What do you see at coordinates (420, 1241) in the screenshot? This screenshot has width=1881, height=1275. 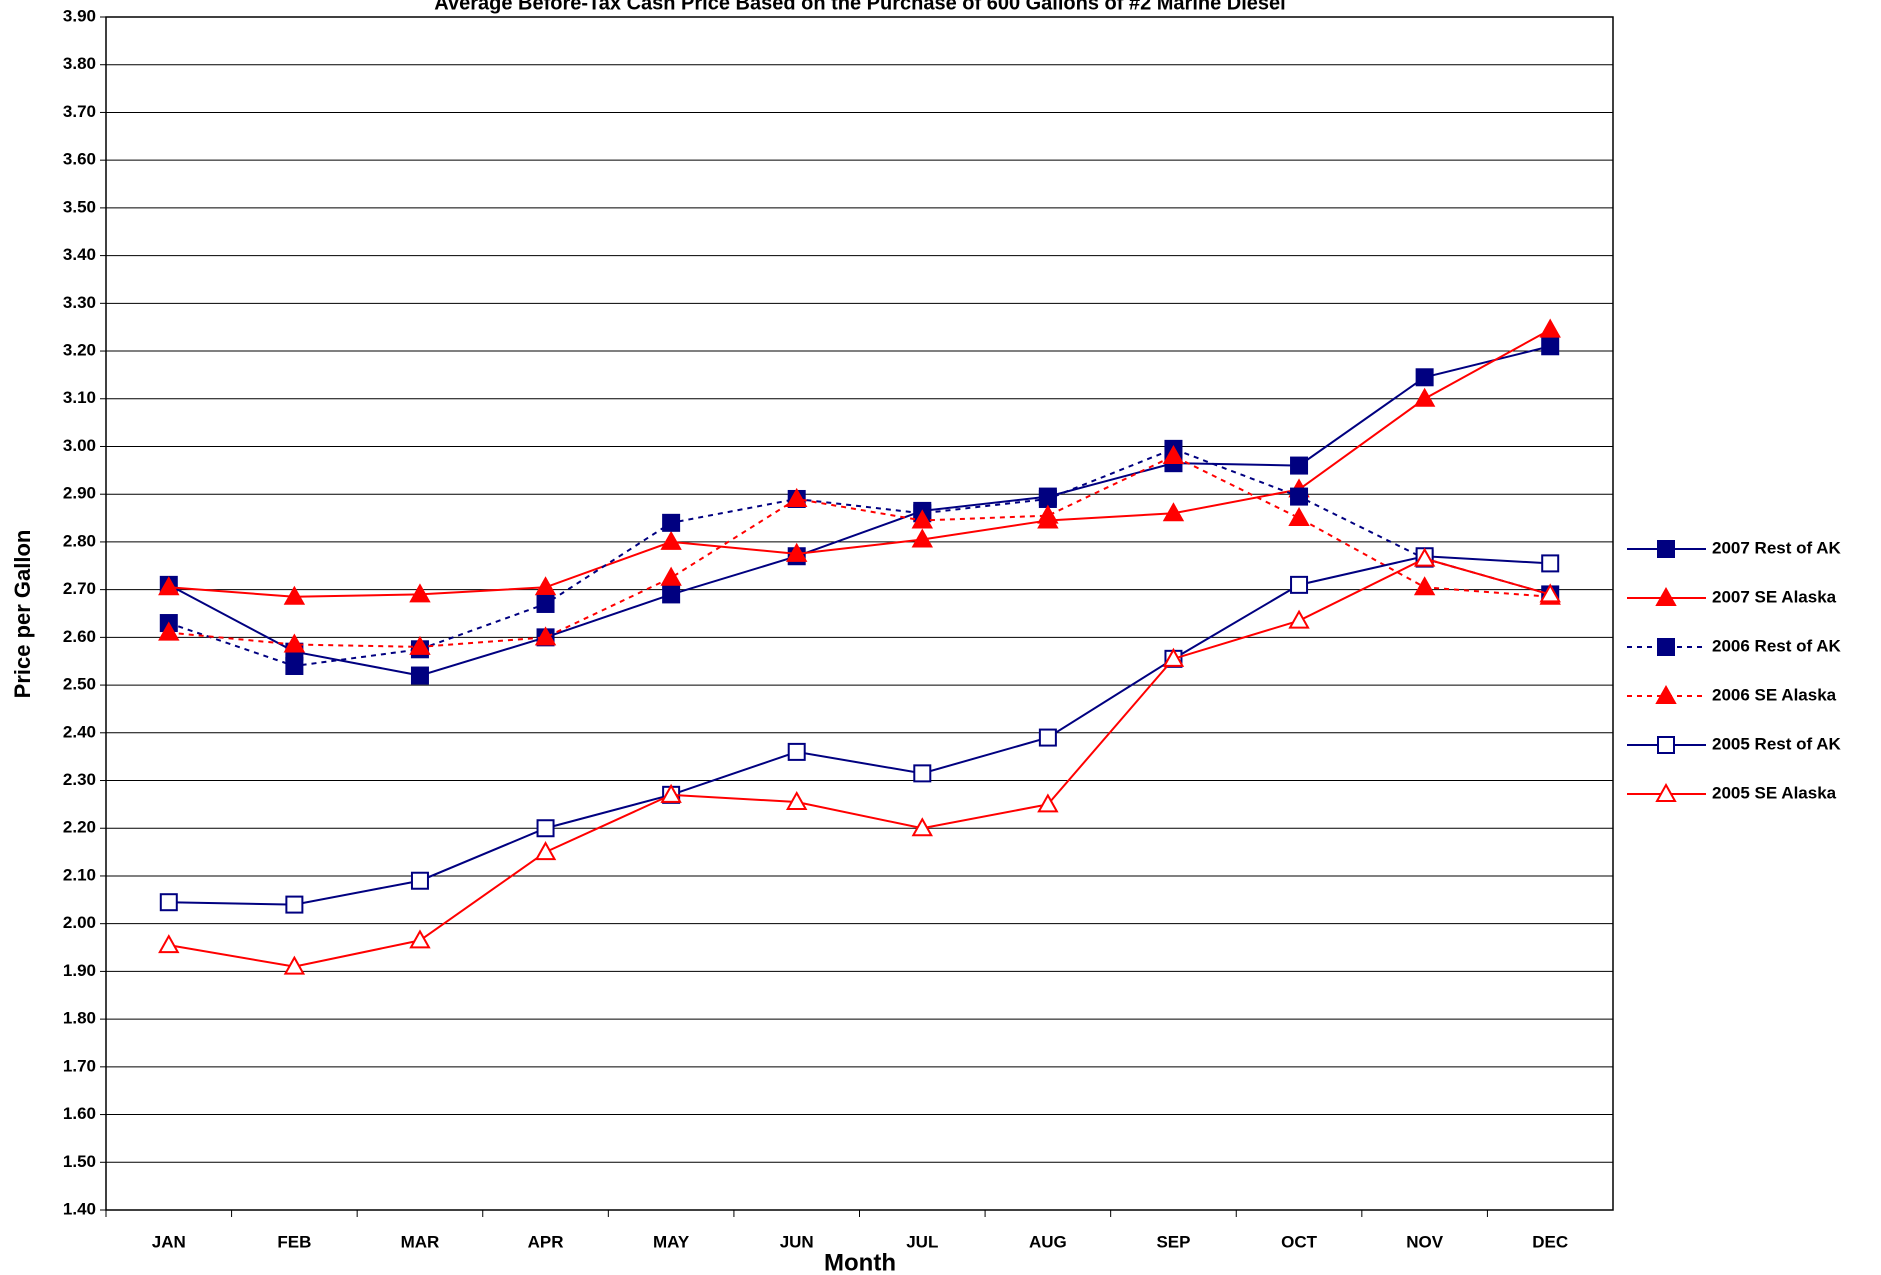 I see `x-tick-label: MAR` at bounding box center [420, 1241].